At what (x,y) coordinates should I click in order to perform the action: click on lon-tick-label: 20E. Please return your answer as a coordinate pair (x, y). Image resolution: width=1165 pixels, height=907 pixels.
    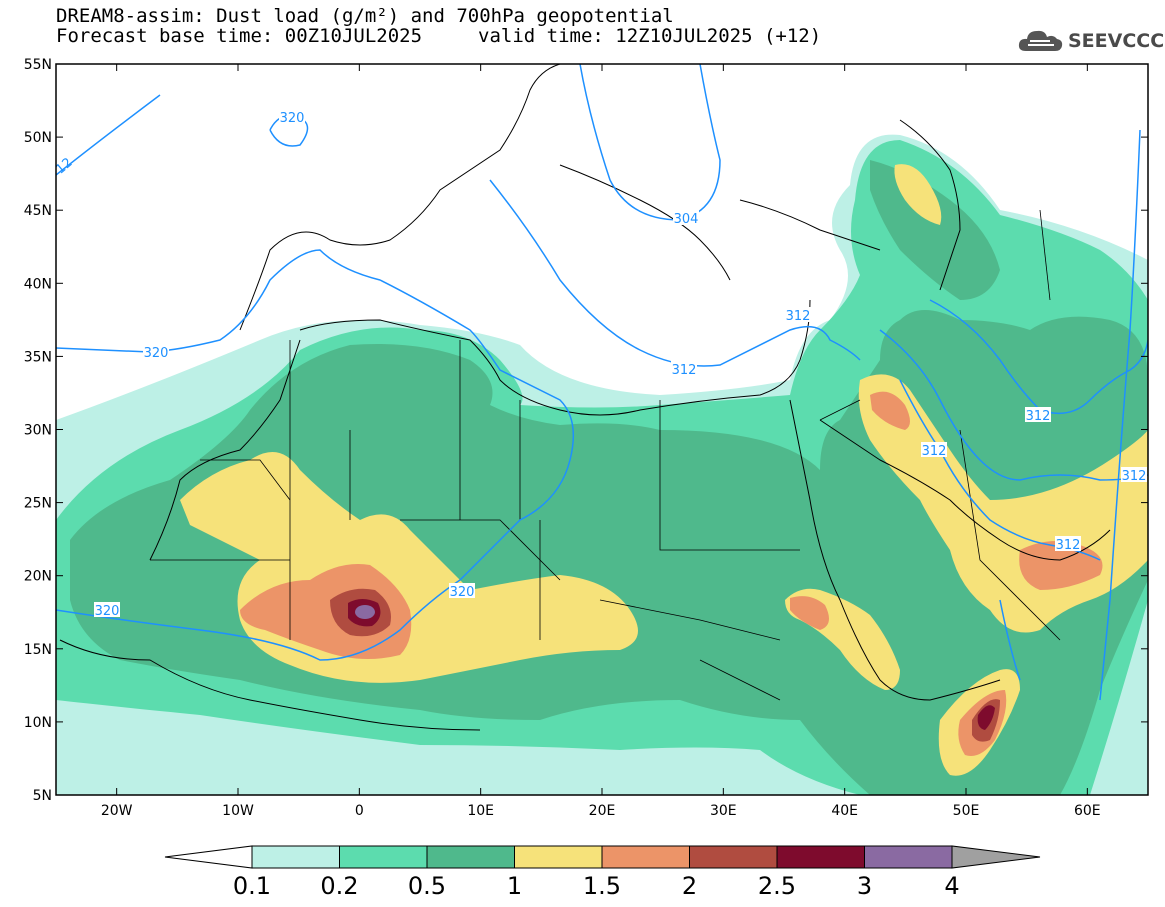
    Looking at the image, I should click on (602, 811).